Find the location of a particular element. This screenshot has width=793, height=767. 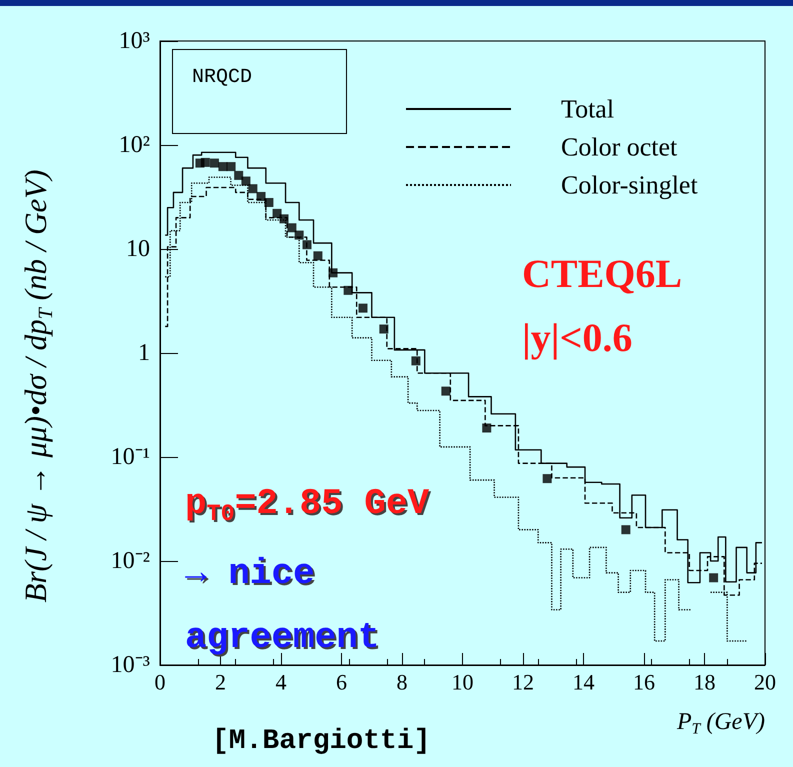

x-tick-label: 0 is located at coordinates (160, 682).